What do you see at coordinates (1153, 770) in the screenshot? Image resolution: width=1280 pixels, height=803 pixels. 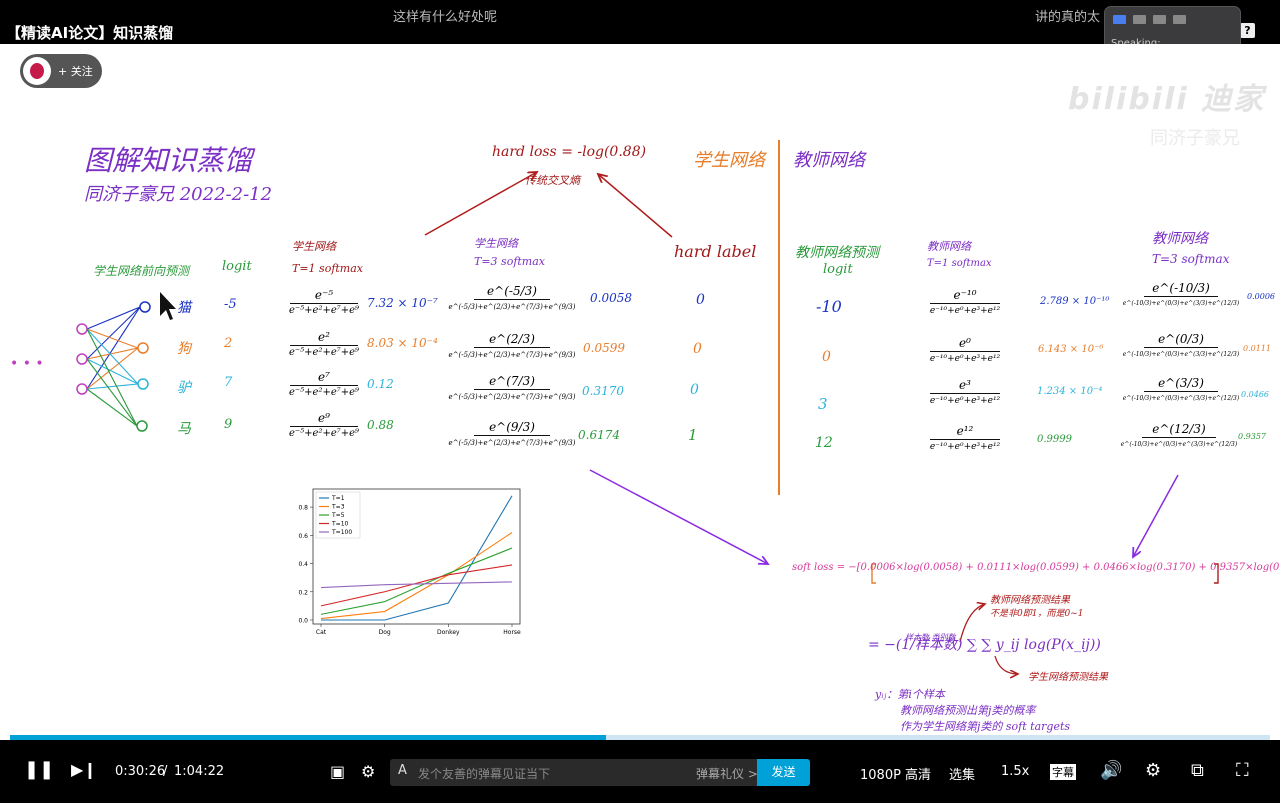 I see `settings-icon: ⚙` at bounding box center [1153, 770].